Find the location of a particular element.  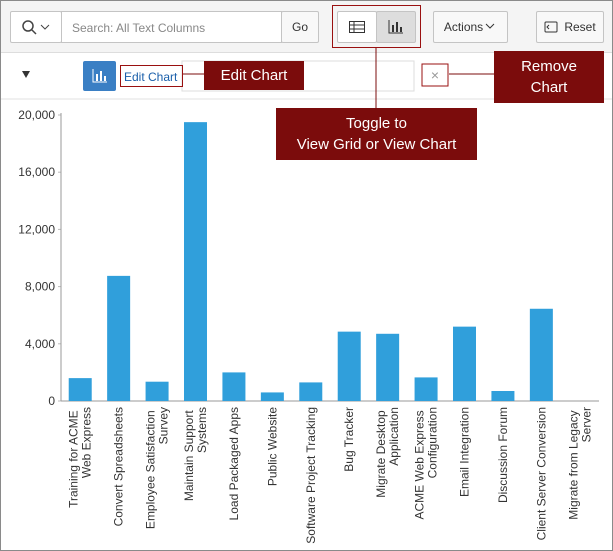

actions-label: Actions is located at coordinates (463, 27).